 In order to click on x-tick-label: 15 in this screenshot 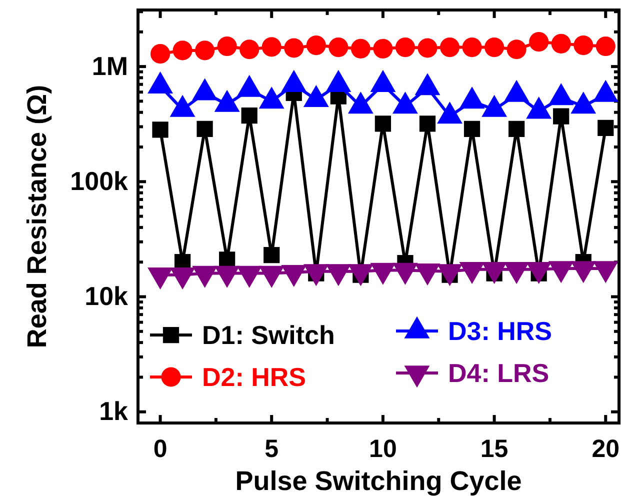, I will do `click(494, 448)`.